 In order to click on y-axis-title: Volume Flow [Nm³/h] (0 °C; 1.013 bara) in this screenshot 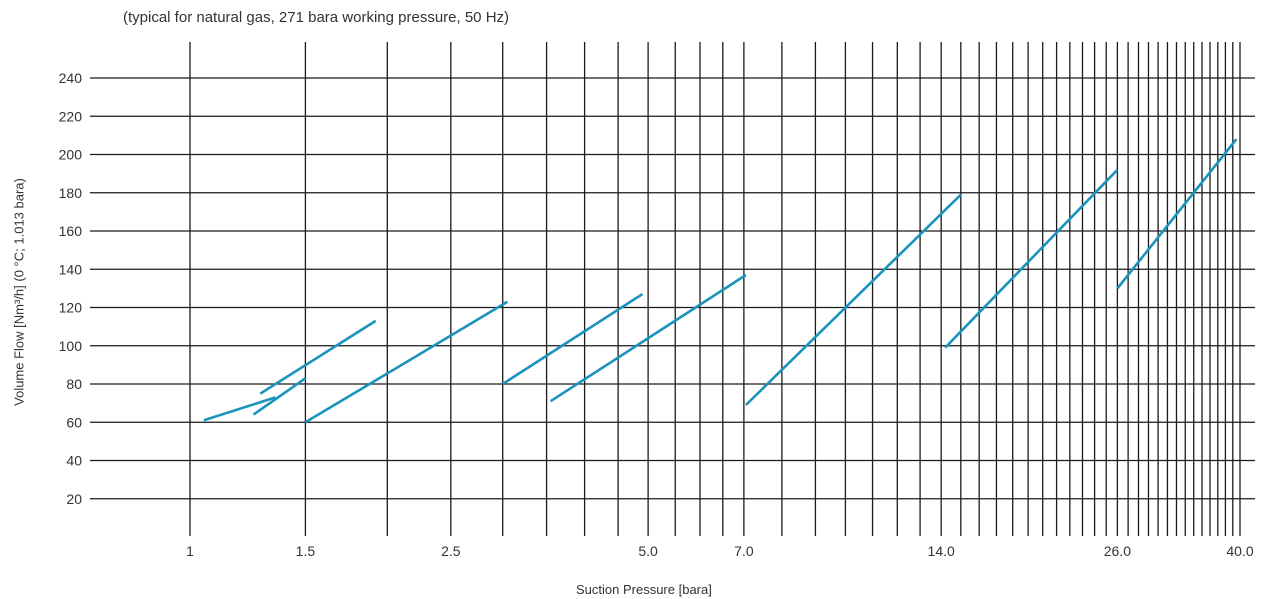, I will do `click(19, 292)`.